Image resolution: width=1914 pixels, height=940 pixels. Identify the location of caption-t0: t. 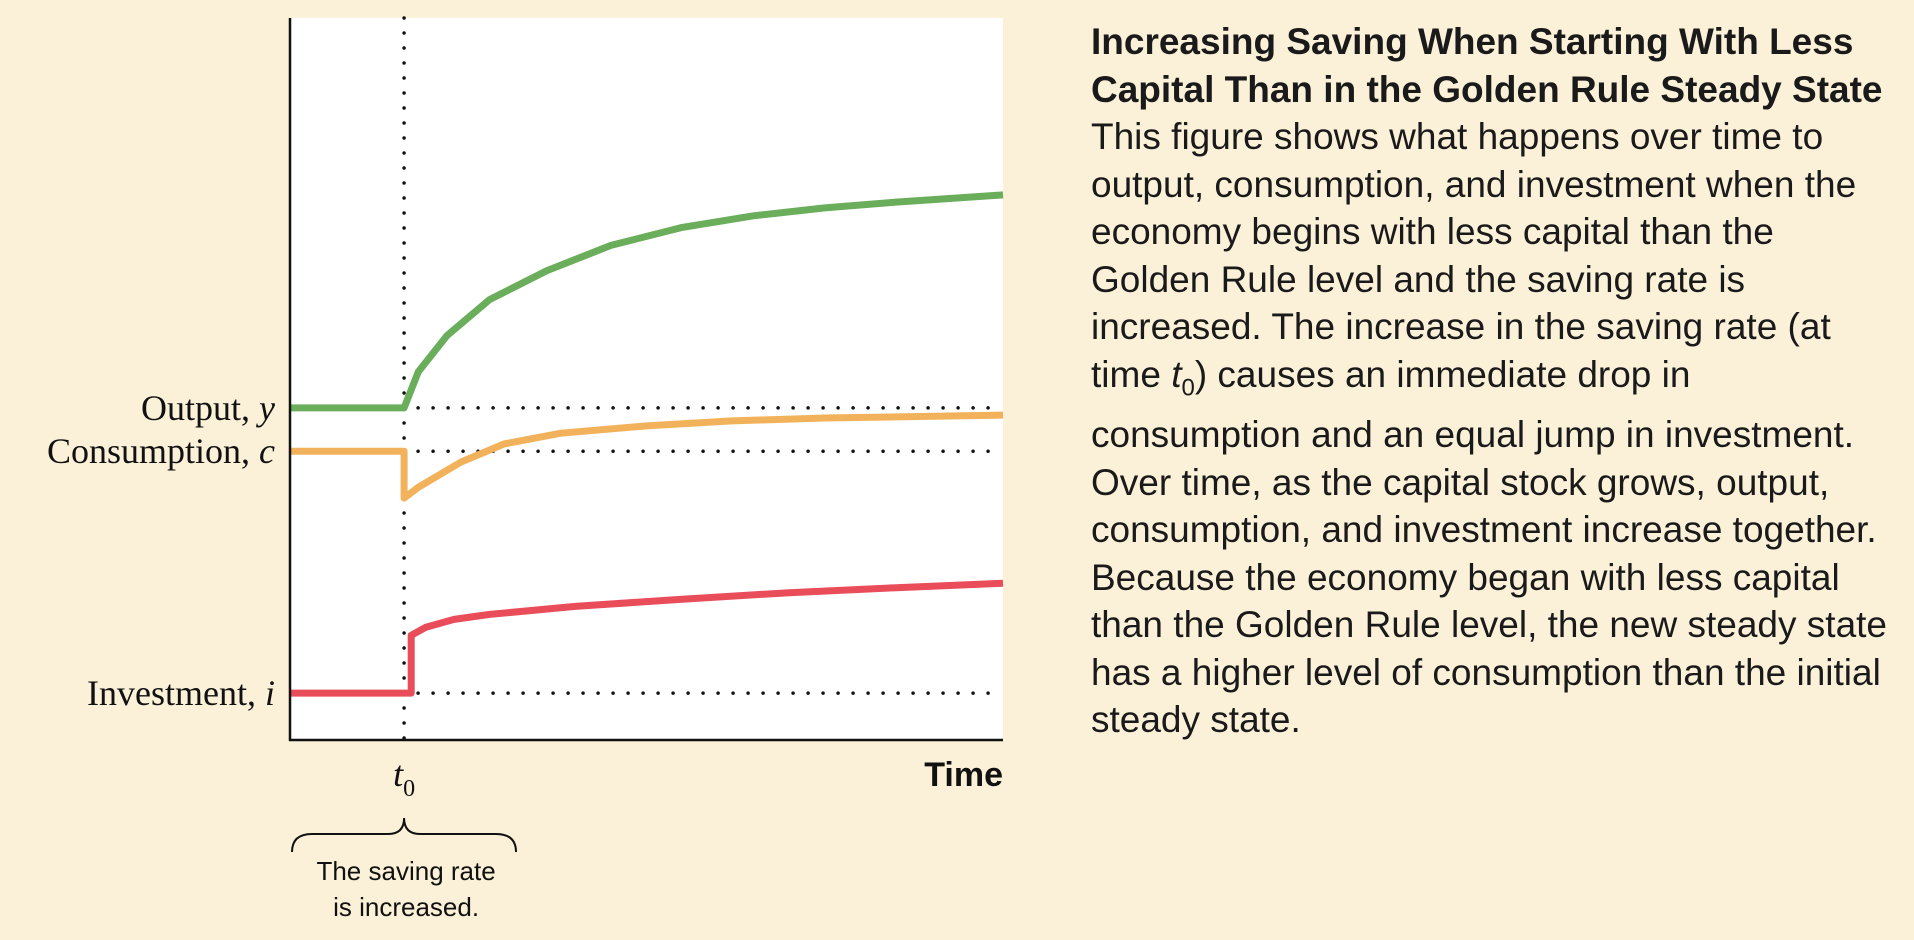
(1176, 374).